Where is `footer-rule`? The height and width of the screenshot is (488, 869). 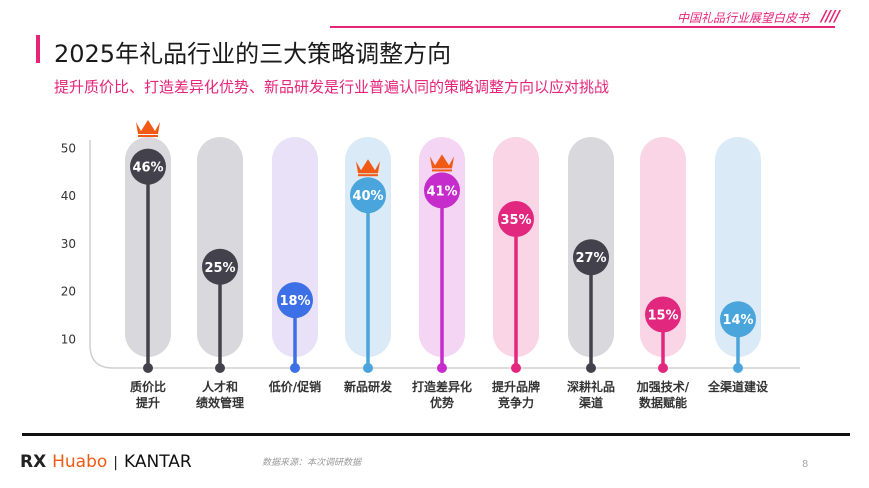 footer-rule is located at coordinates (436, 434).